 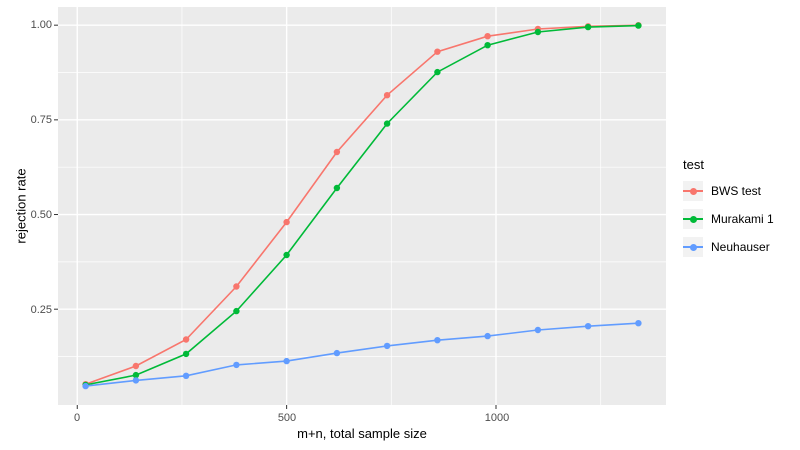 I want to click on y-axis-title: rejection rate, so click(x=21, y=206).